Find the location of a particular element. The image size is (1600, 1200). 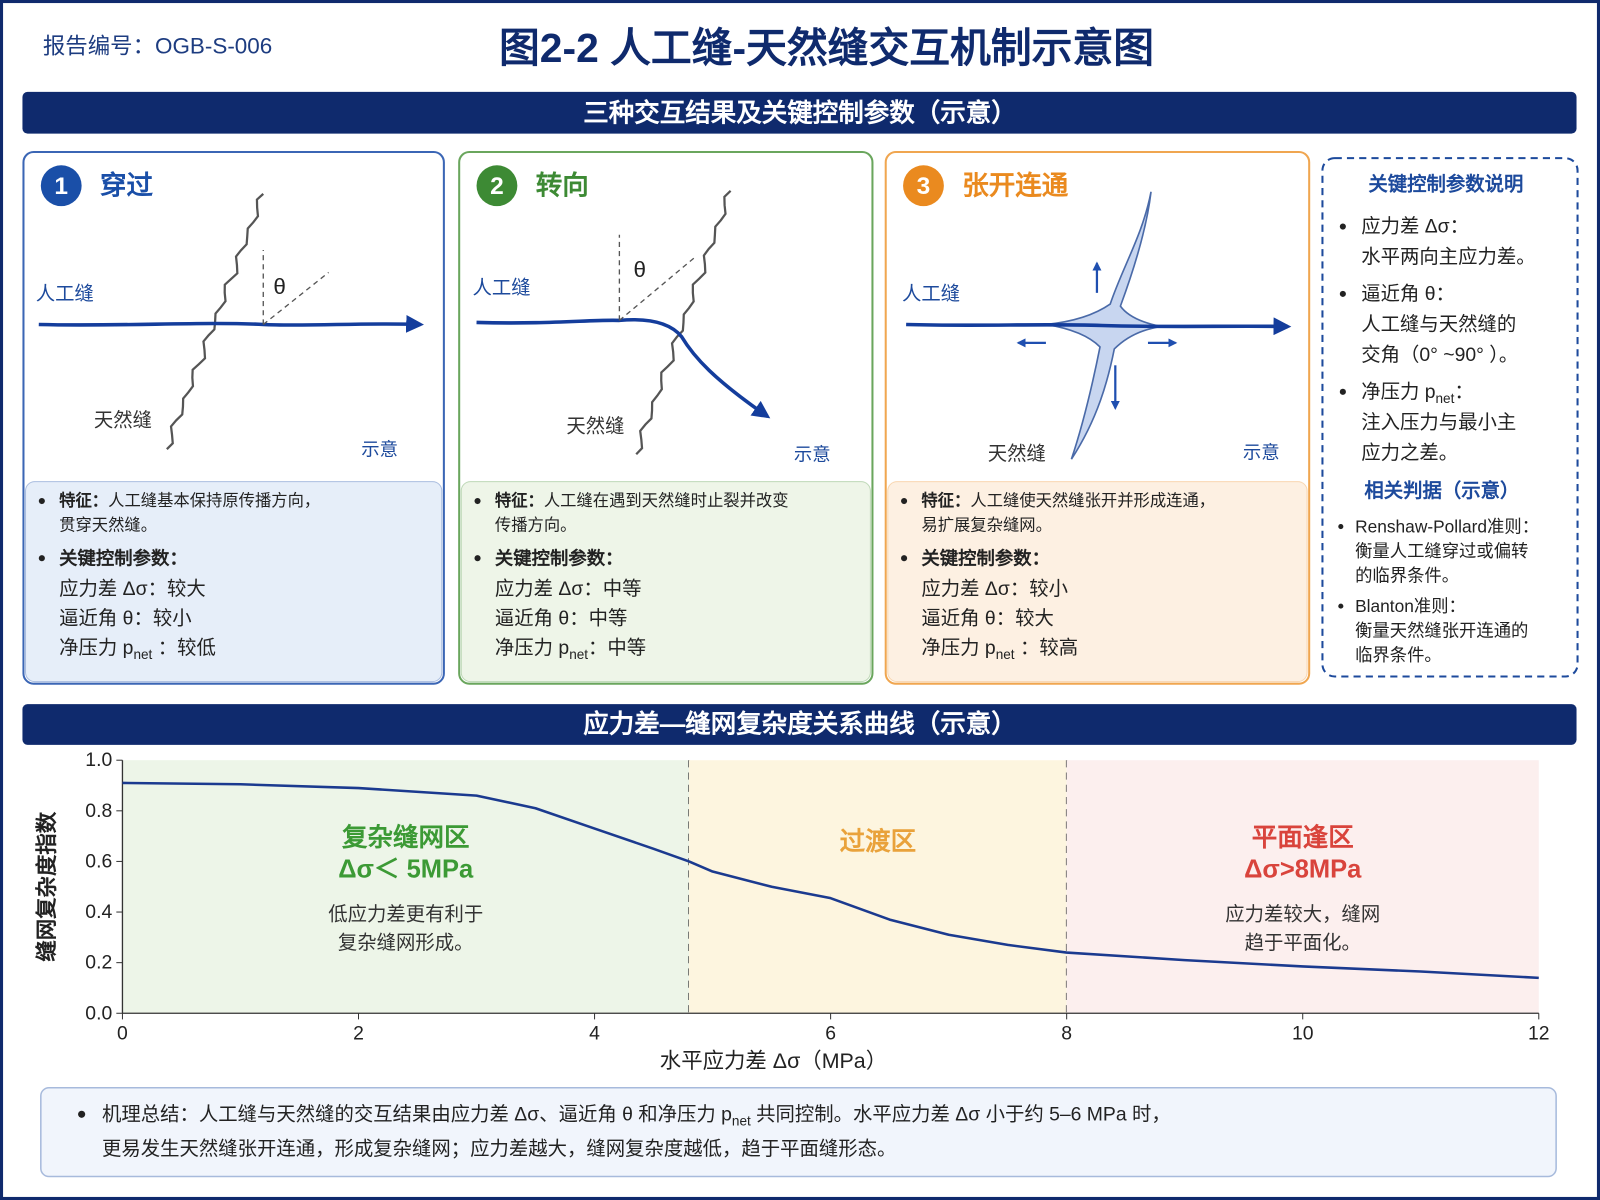

card-title: 穿过 is located at coordinates (127, 186).